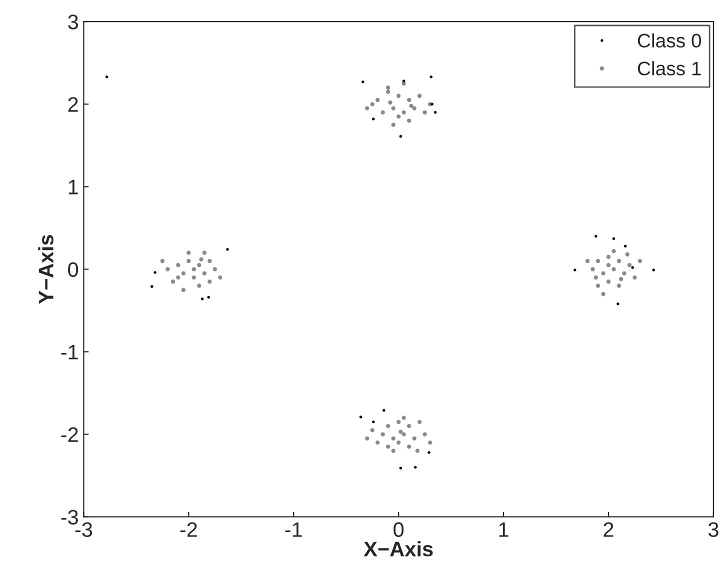  I want to click on legend-label: Class 1, so click(669, 68).